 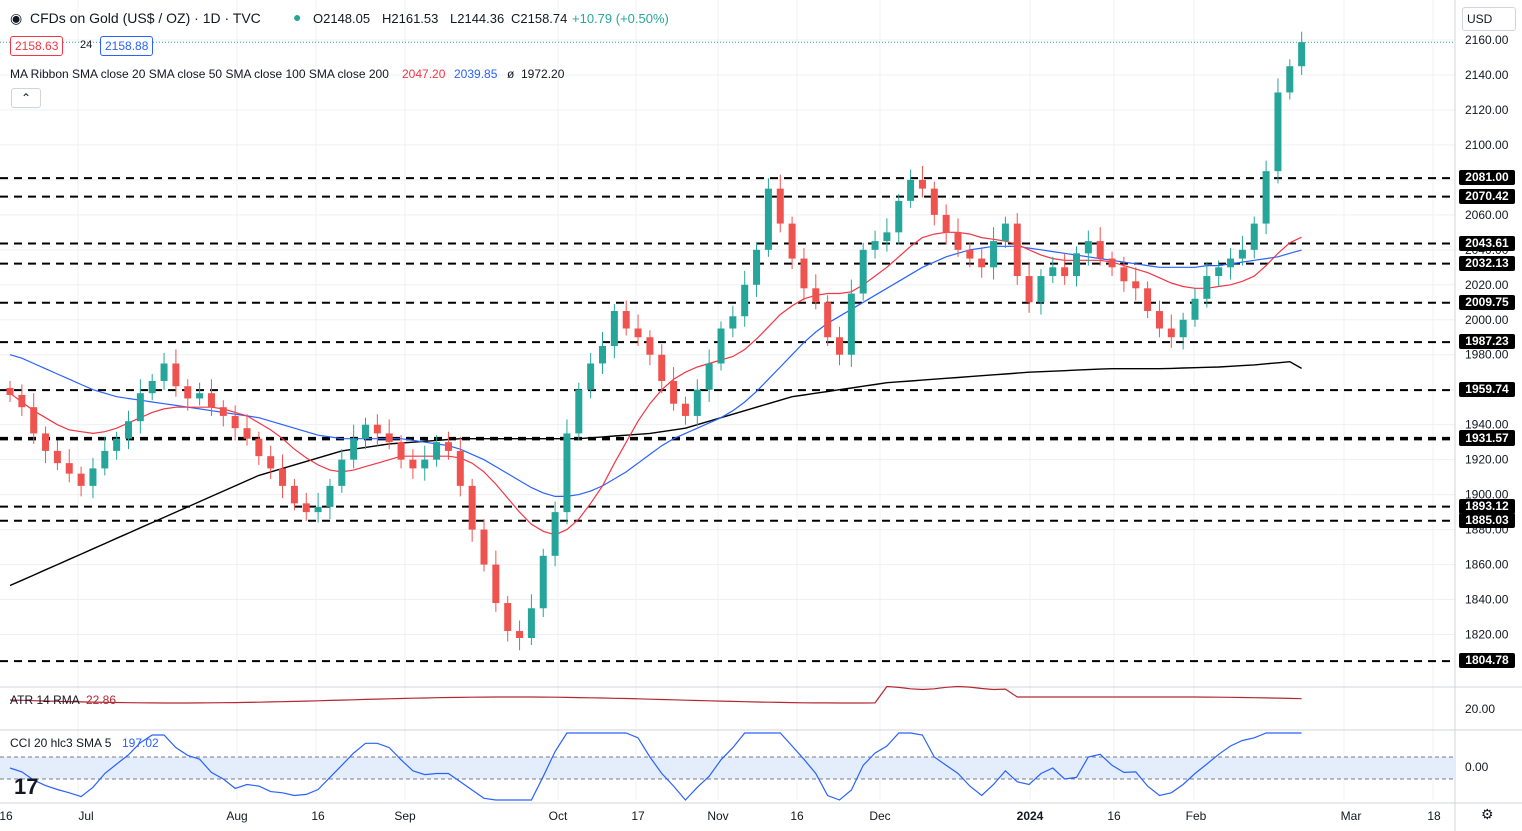 I want to click on ohlc-open: O2148.05, so click(x=342, y=18).